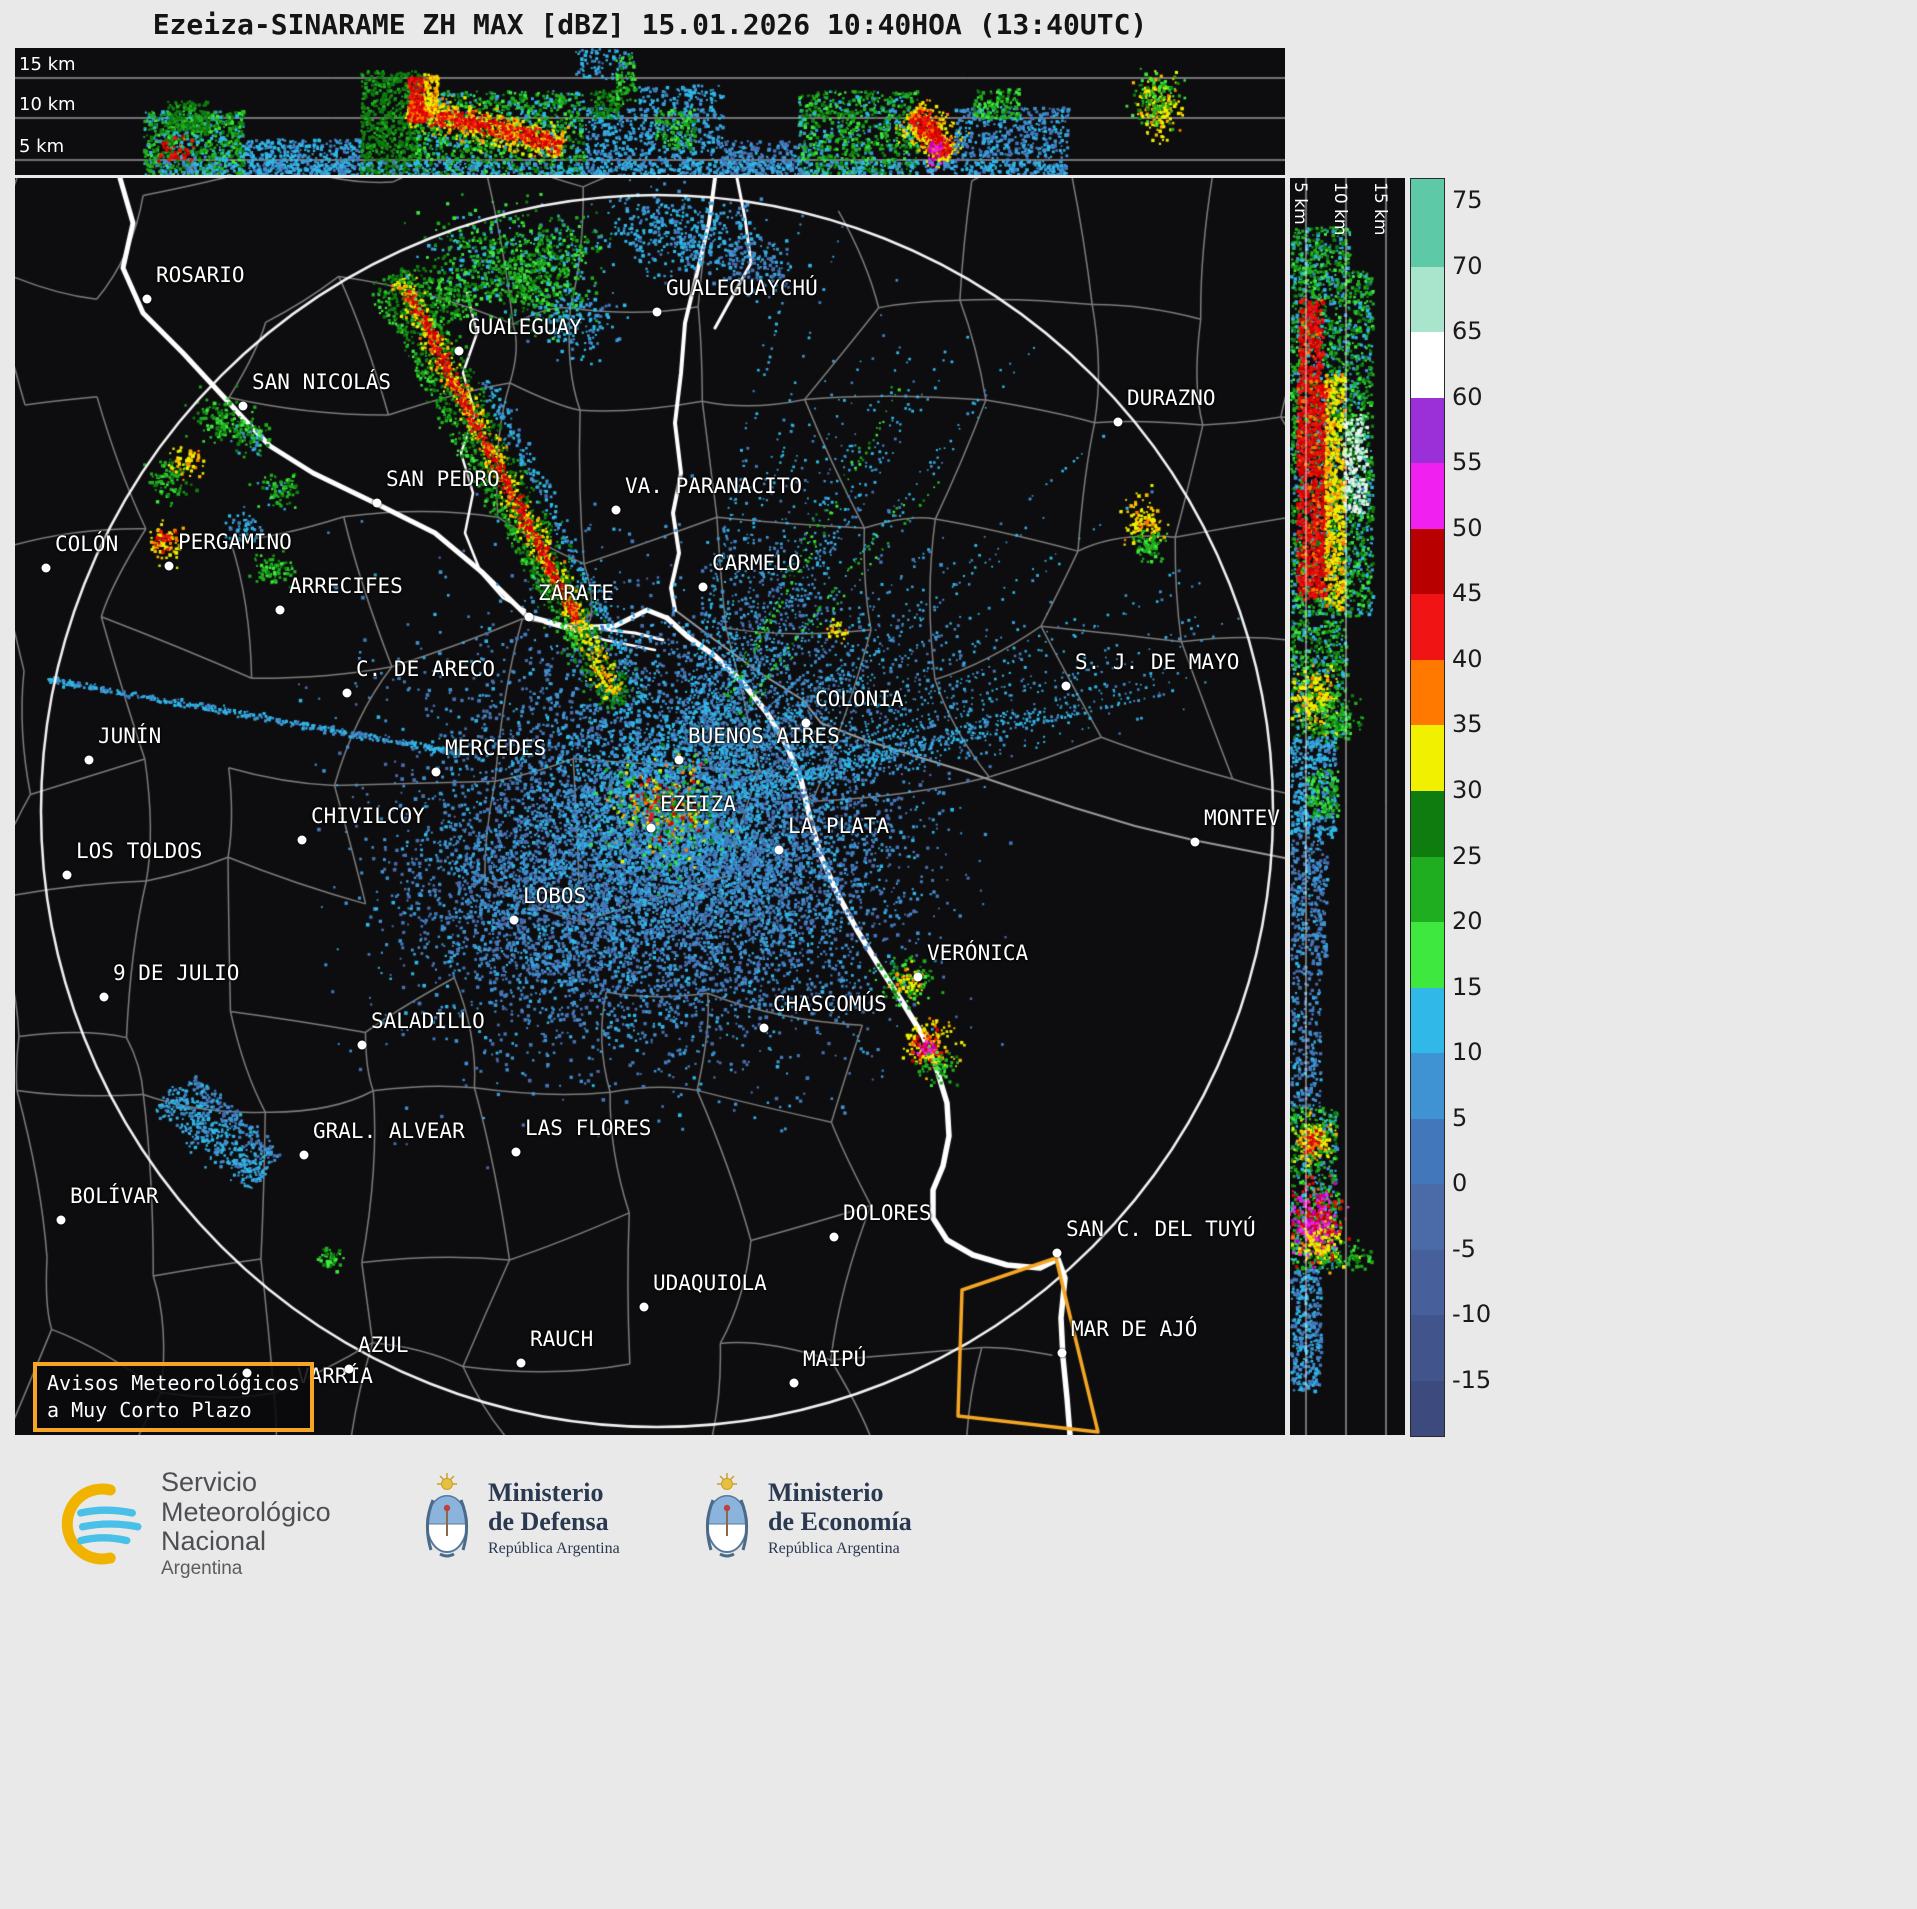 Image resolution: width=1917 pixels, height=1909 pixels. What do you see at coordinates (1467, 921) in the screenshot?
I see `colorbar-tick-label: 20` at bounding box center [1467, 921].